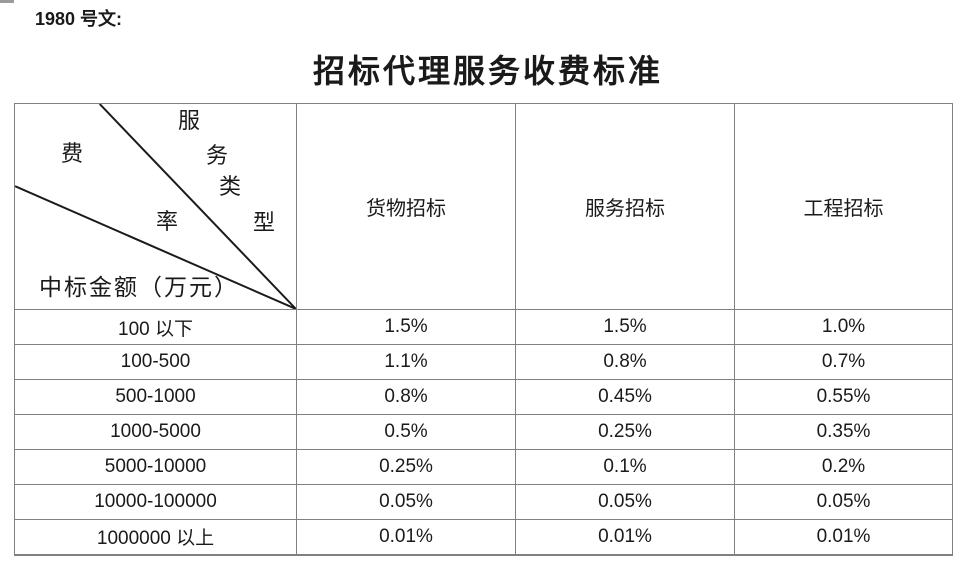  I want to click on corner-amount-label: 中标金额（万元）, so click(139, 287).